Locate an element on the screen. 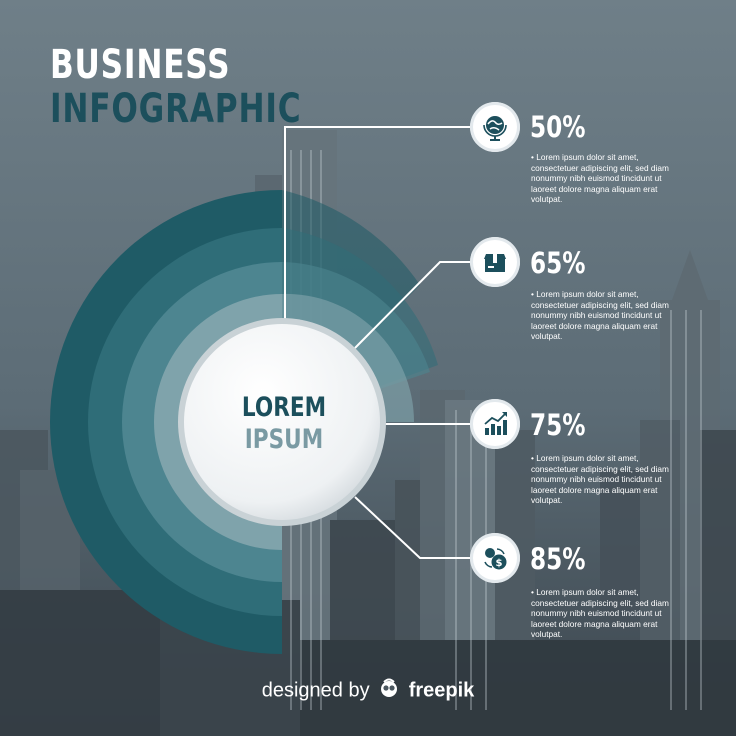  box-icon is located at coordinates (495, 263).